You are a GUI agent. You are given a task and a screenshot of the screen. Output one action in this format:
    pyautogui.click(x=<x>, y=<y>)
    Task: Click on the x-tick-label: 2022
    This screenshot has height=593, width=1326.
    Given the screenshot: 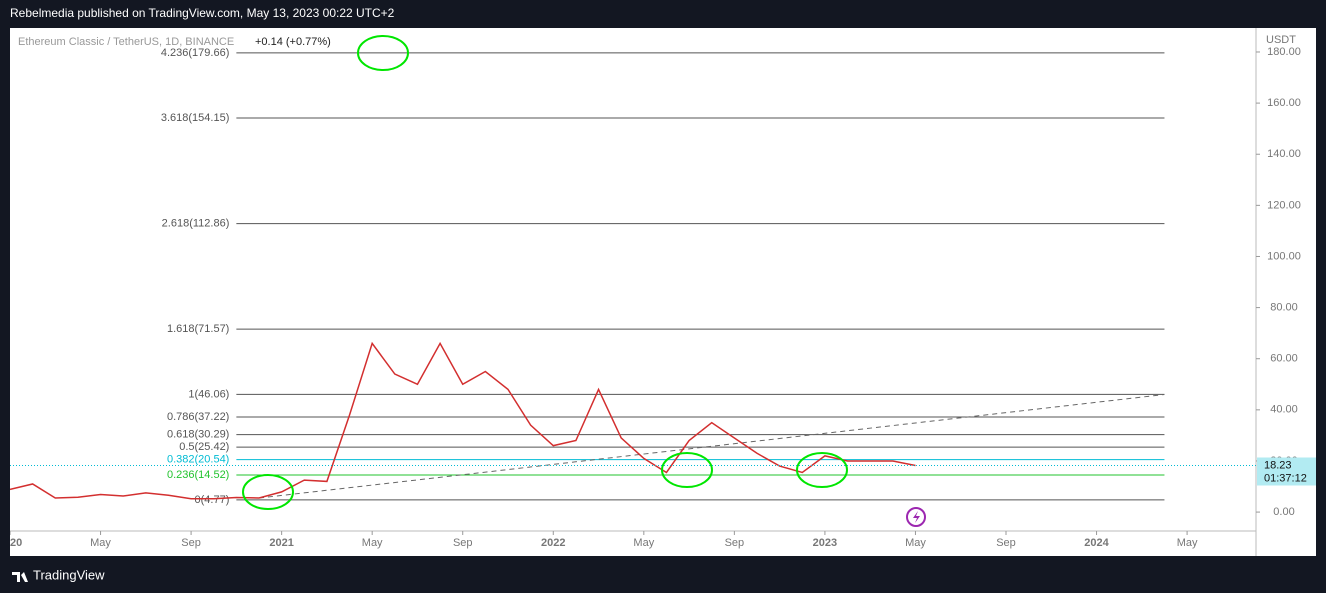 What is the action you would take?
    pyautogui.click(x=553, y=543)
    